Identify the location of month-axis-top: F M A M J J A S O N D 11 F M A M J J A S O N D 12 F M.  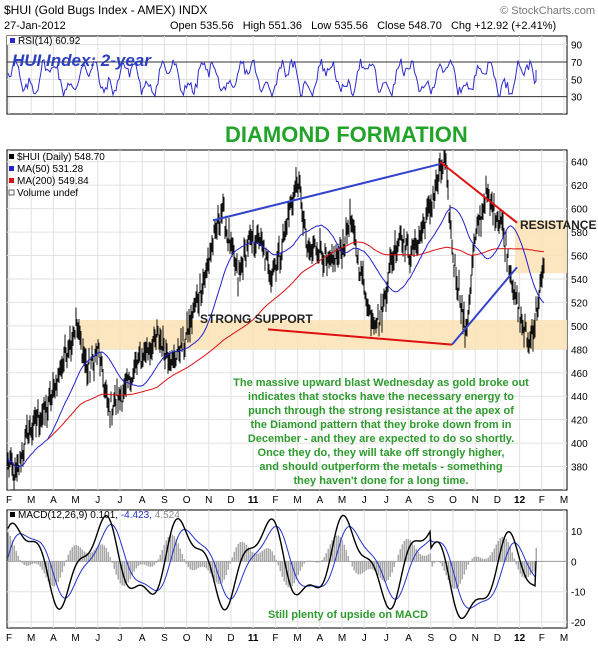
(287, 500).